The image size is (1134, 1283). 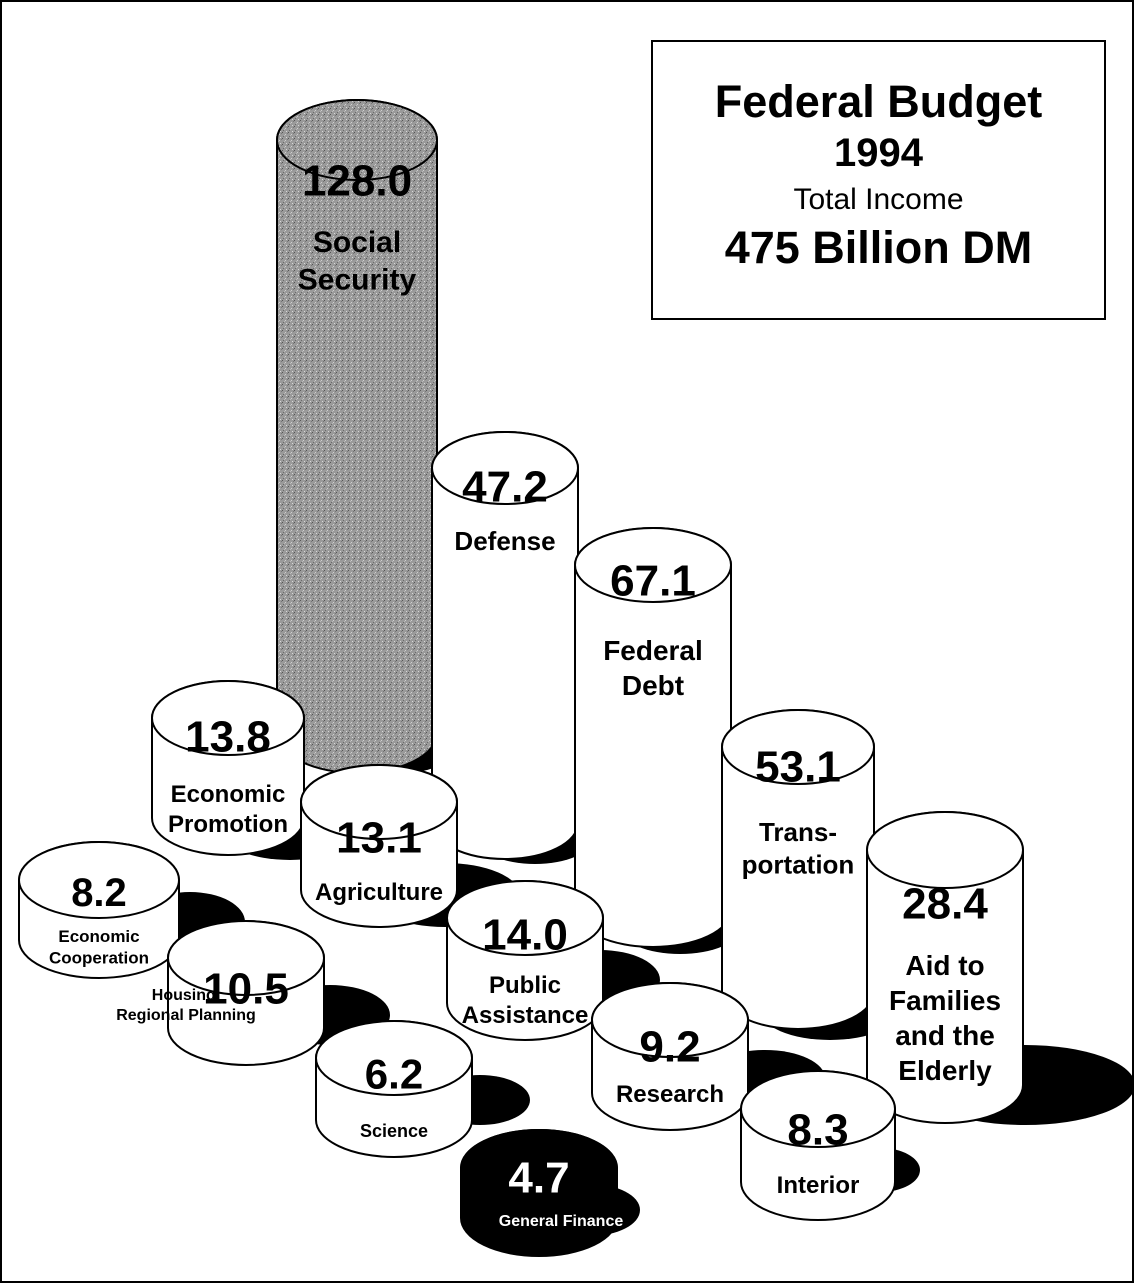 What do you see at coordinates (357, 180) in the screenshot?
I see `value-label: 128.0` at bounding box center [357, 180].